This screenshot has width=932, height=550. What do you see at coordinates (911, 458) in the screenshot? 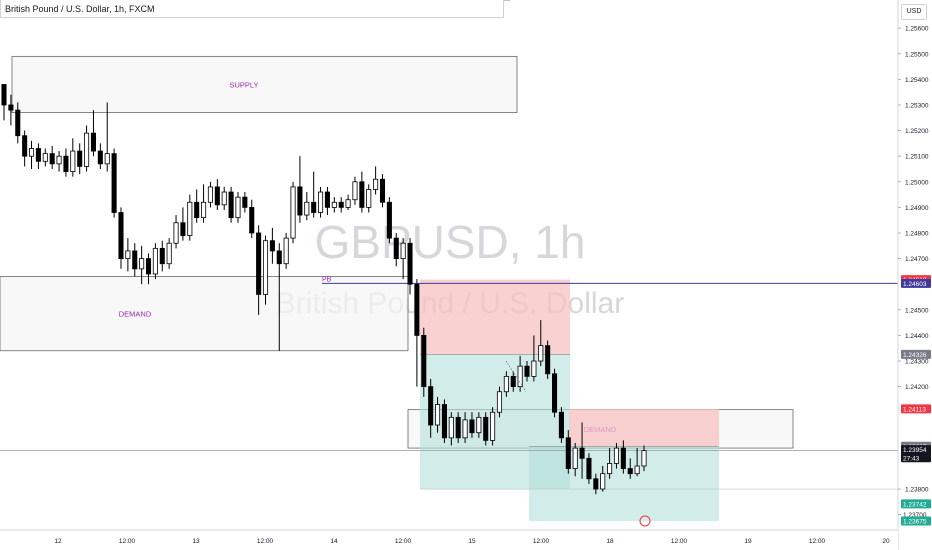
I see `price-badge-label: 27:43` at bounding box center [911, 458].